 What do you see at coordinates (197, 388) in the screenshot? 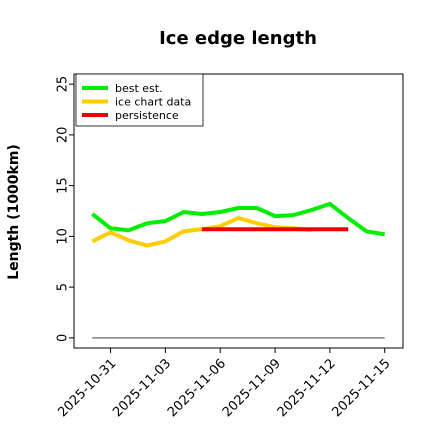
I see `x-tick-label: 2025-11-06` at bounding box center [197, 388].